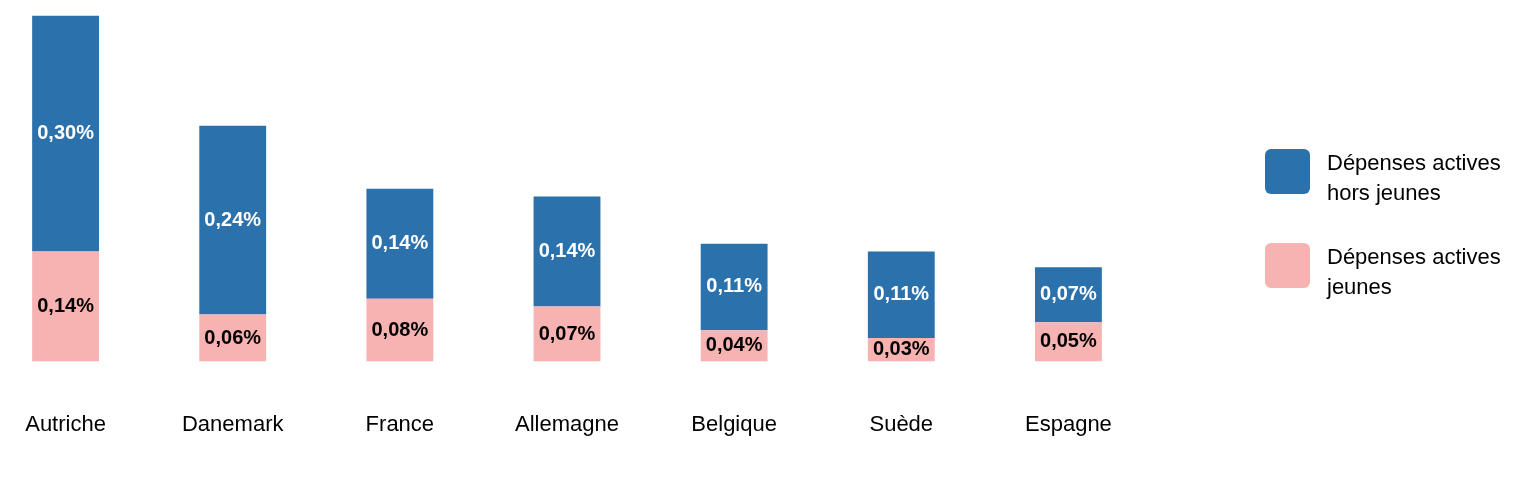  What do you see at coordinates (1414, 272) in the screenshot?
I see `legend-label: Dépenses actives jeunes` at bounding box center [1414, 272].